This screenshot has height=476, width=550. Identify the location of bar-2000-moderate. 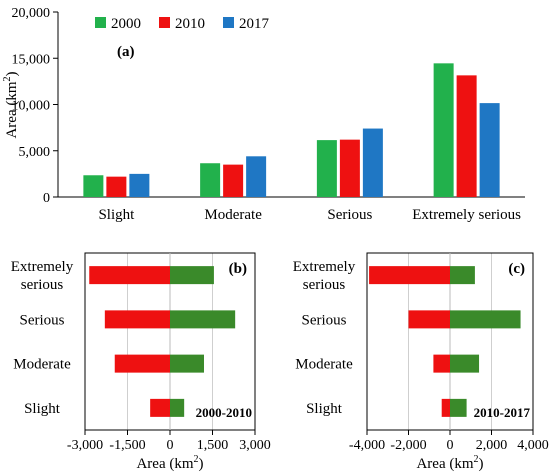
(210, 180).